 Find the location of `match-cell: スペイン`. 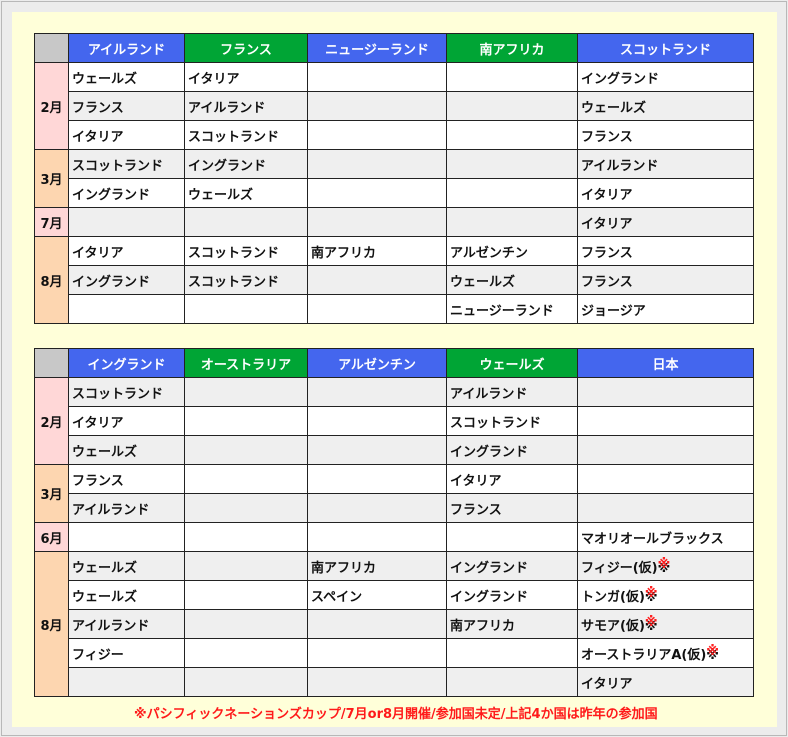

match-cell: スペイン is located at coordinates (377, 595).